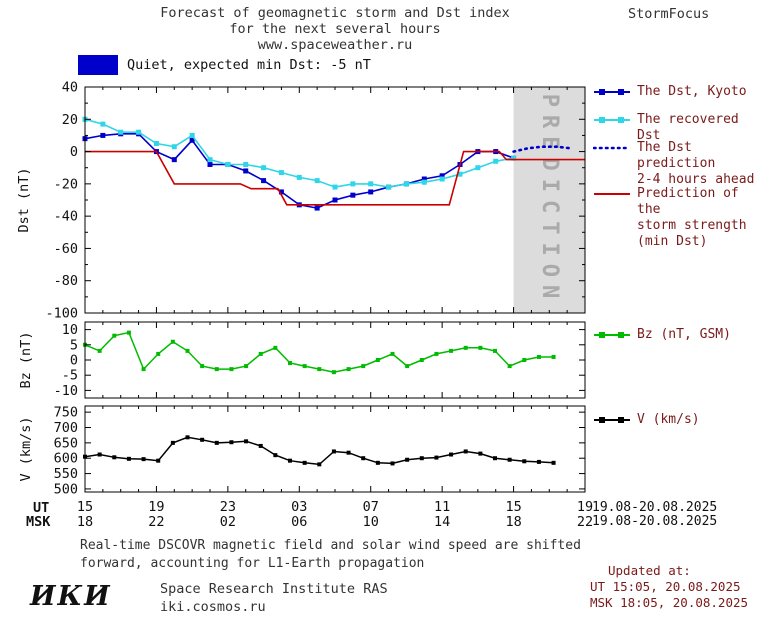  I want to click on svg-text: -20, so click(66, 184).